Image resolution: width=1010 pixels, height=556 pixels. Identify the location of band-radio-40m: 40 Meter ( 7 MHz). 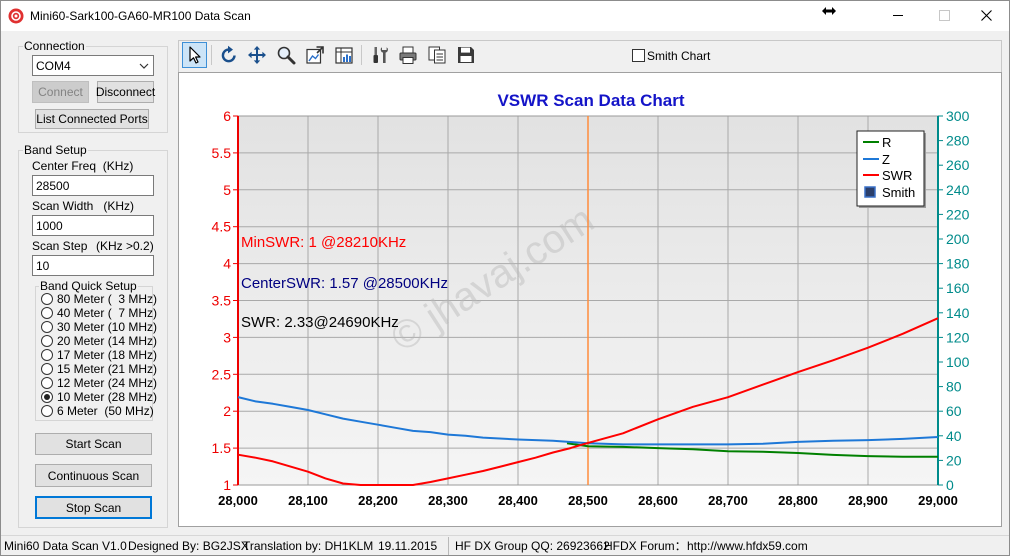
(98, 313).